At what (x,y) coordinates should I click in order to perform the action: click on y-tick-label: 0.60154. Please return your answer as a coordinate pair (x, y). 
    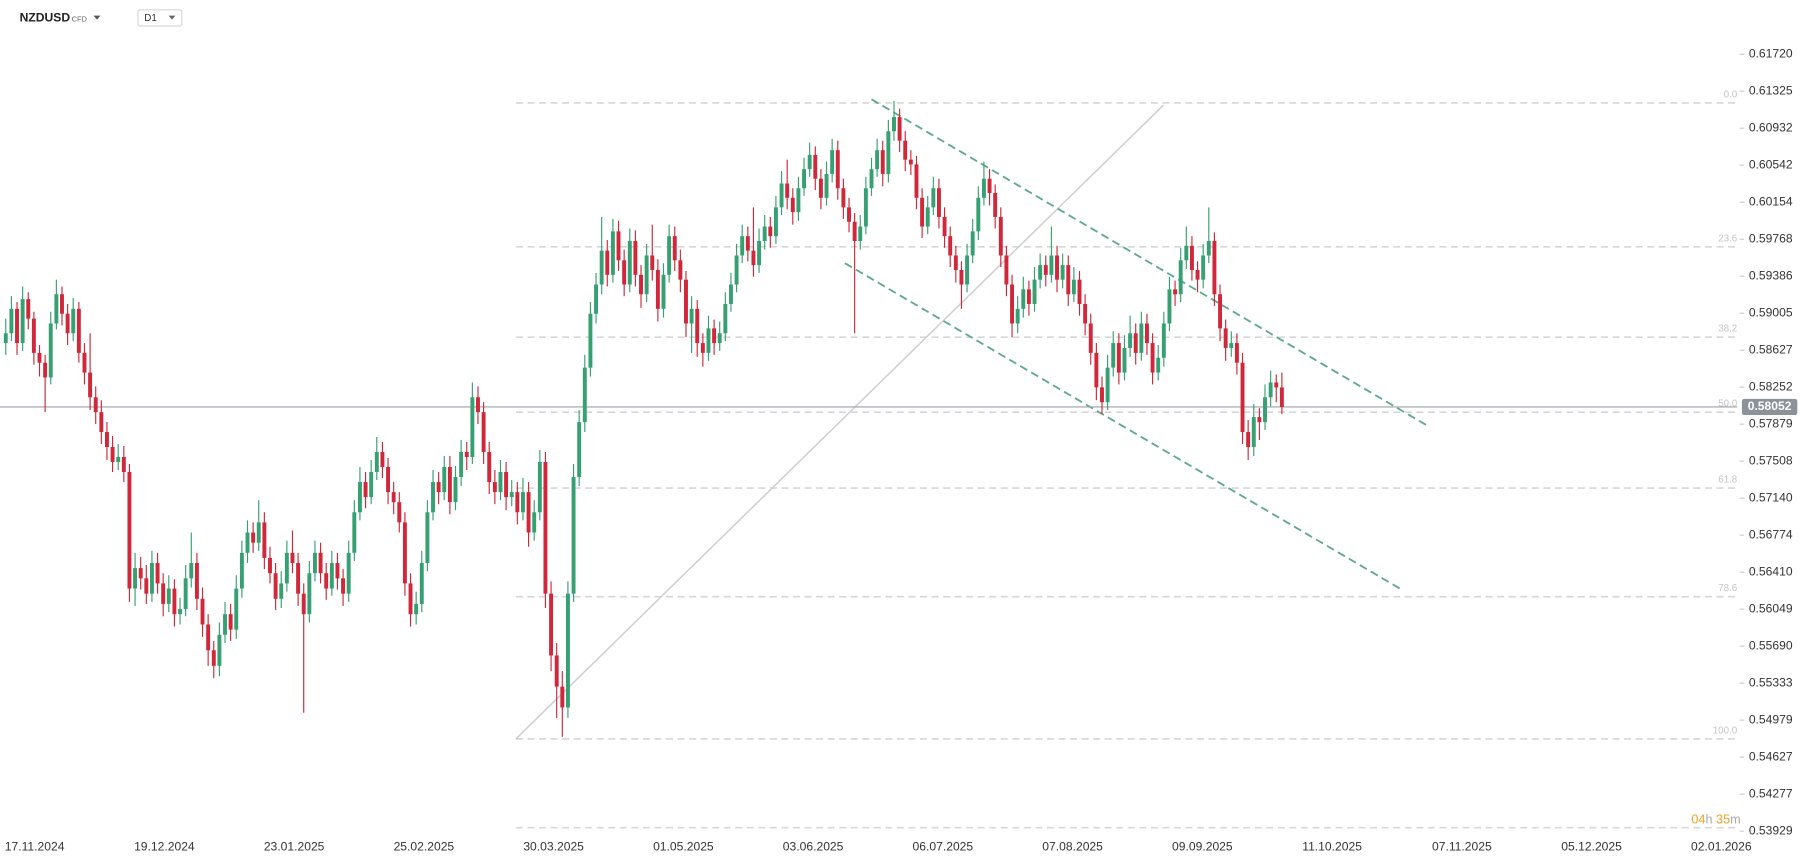
    Looking at the image, I should click on (1771, 201).